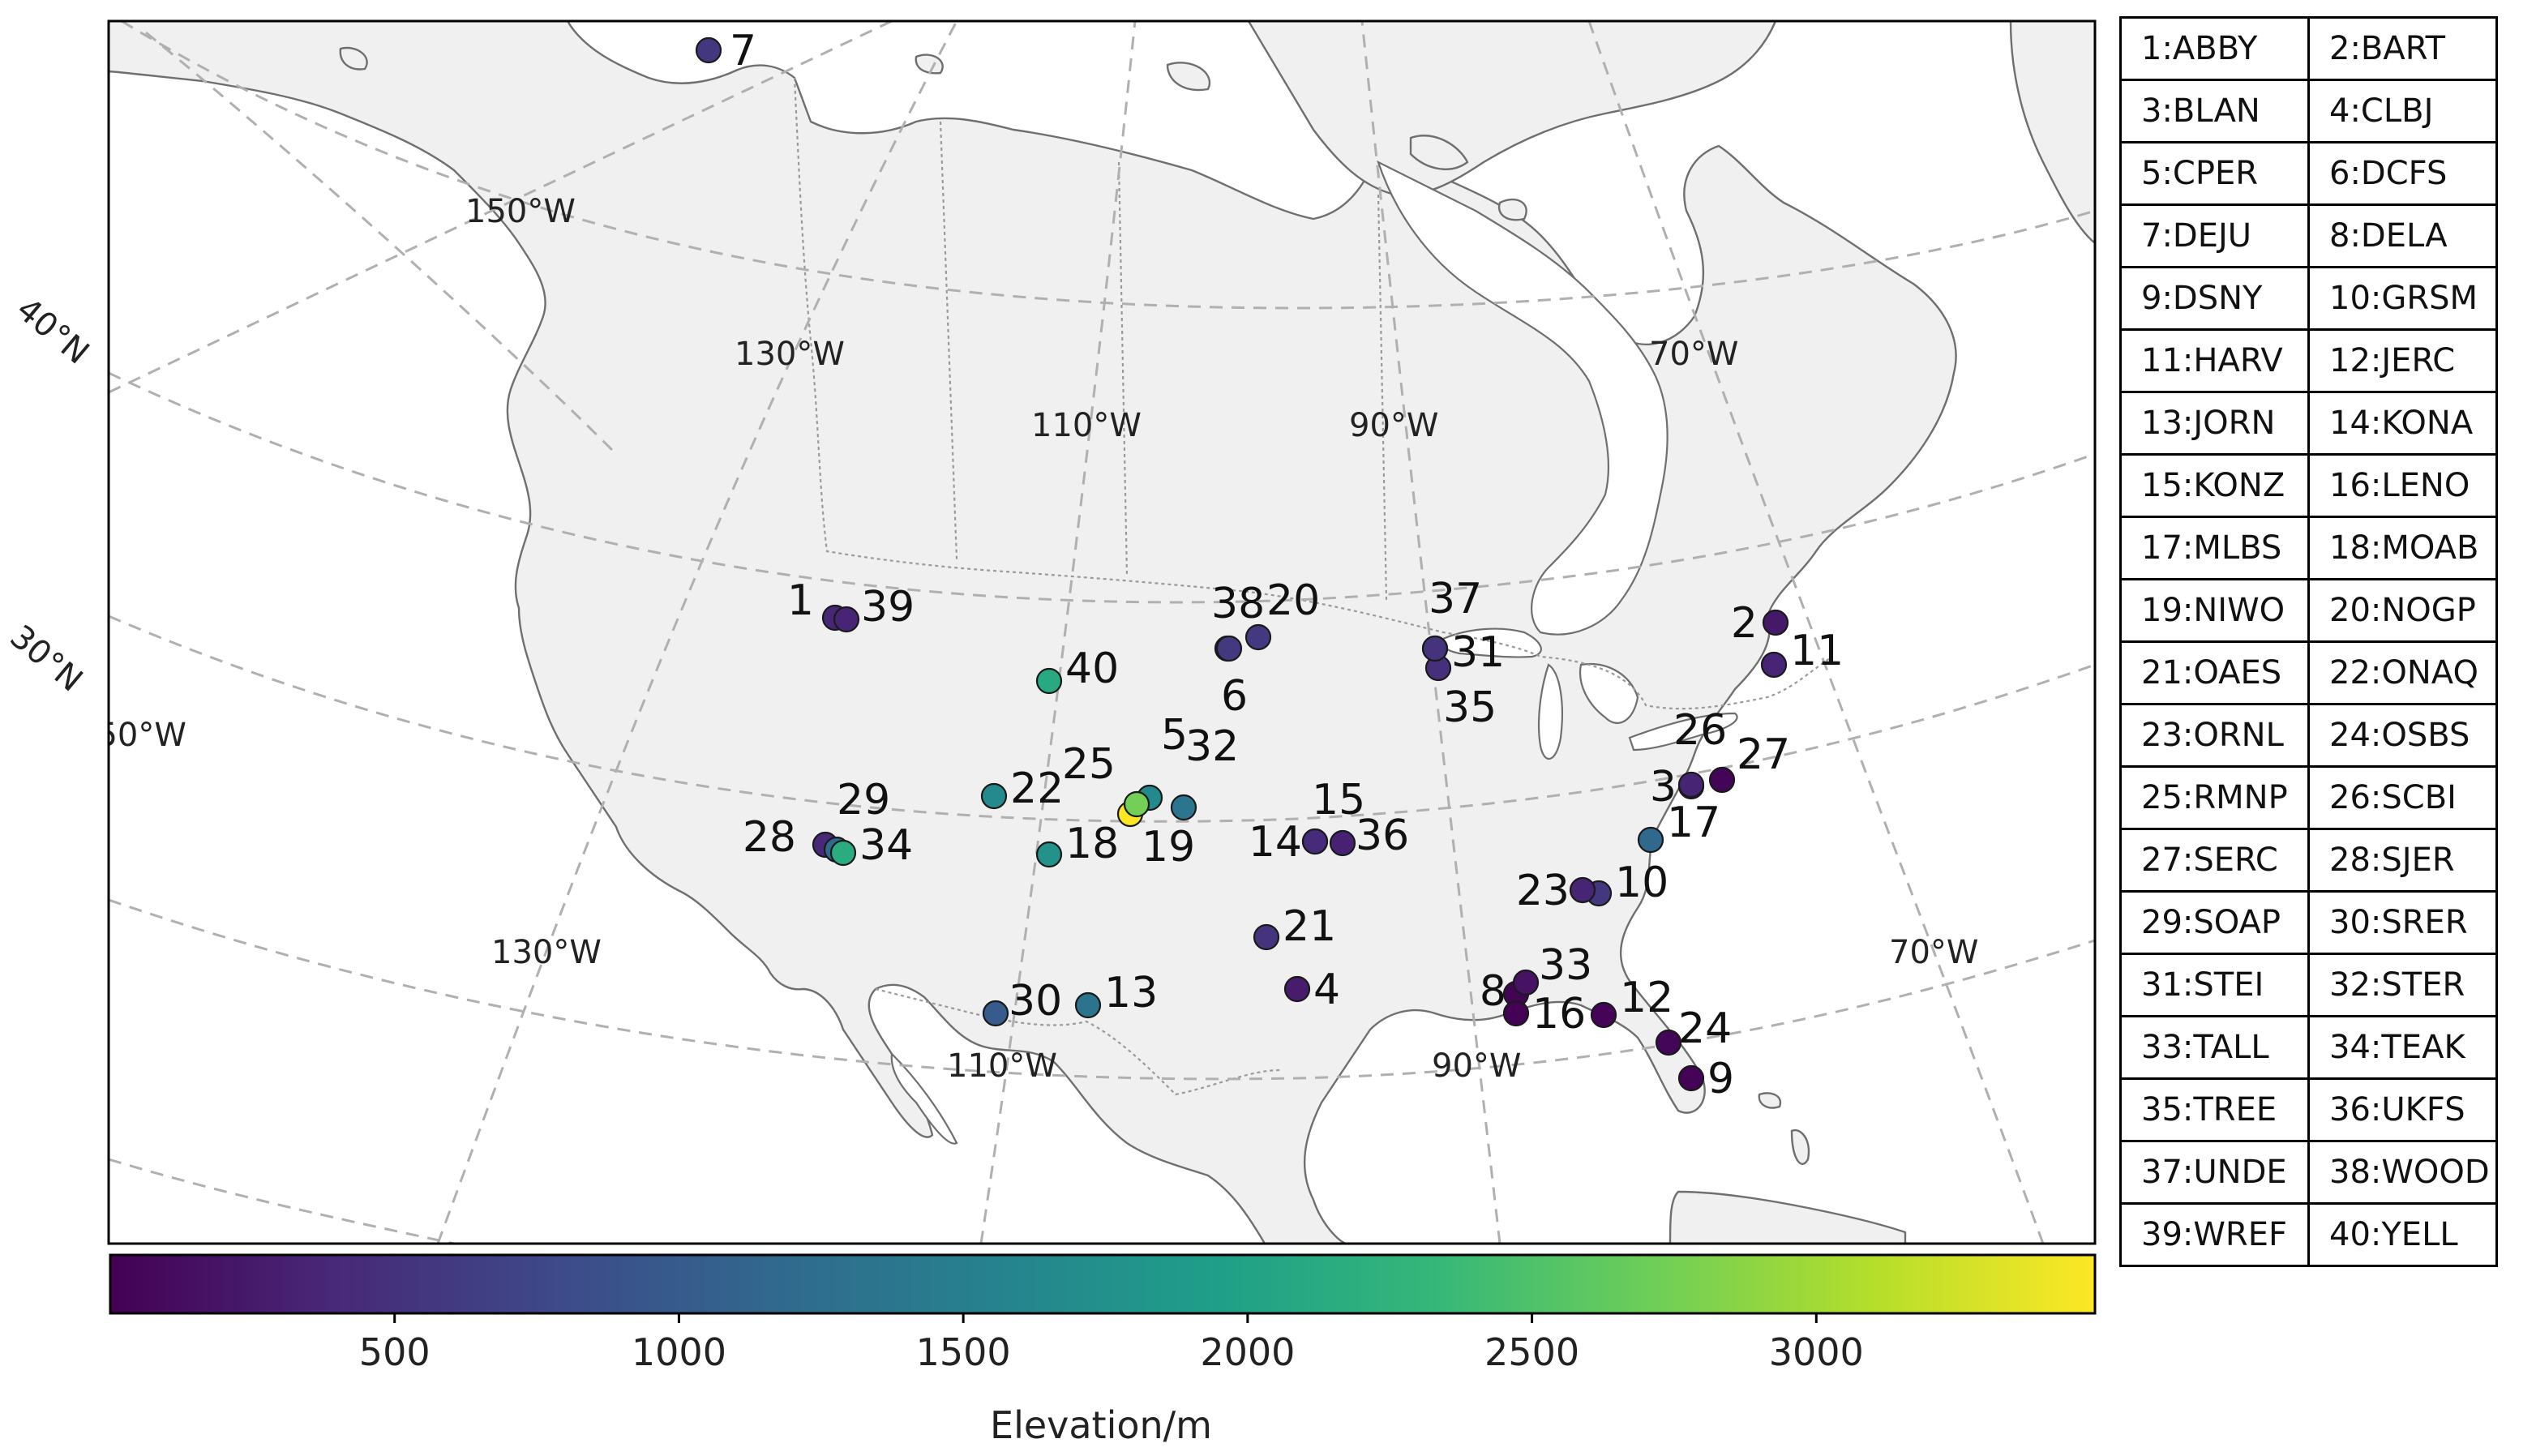 This screenshot has width=2536, height=1456. I want to click on legend-cell: 32:STER, so click(2402, 985).